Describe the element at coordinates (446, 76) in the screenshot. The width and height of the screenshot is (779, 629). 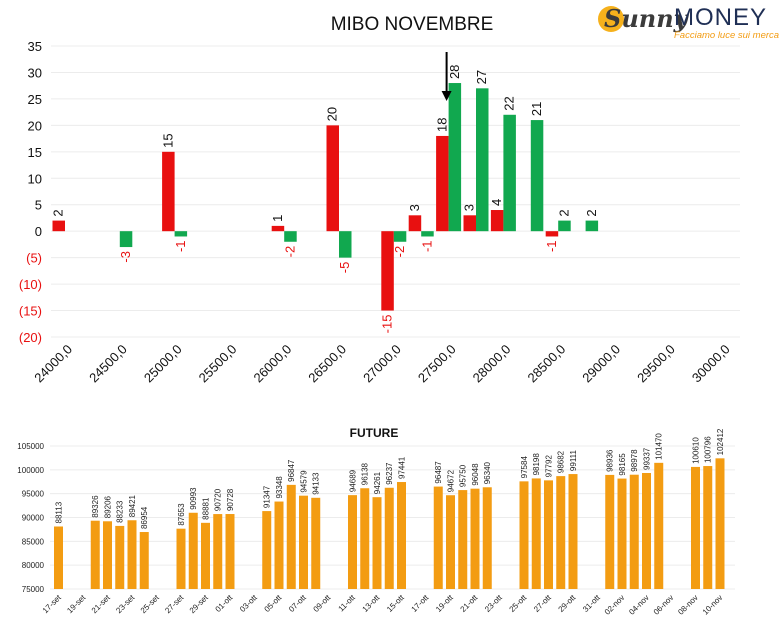
I see `mibo-arrow-annotation` at that location.